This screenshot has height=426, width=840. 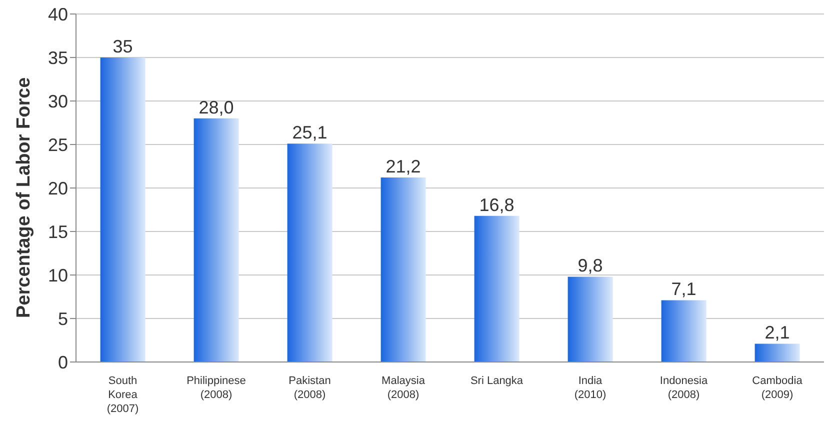 I want to click on y-tick-label: 25, so click(x=58, y=144).